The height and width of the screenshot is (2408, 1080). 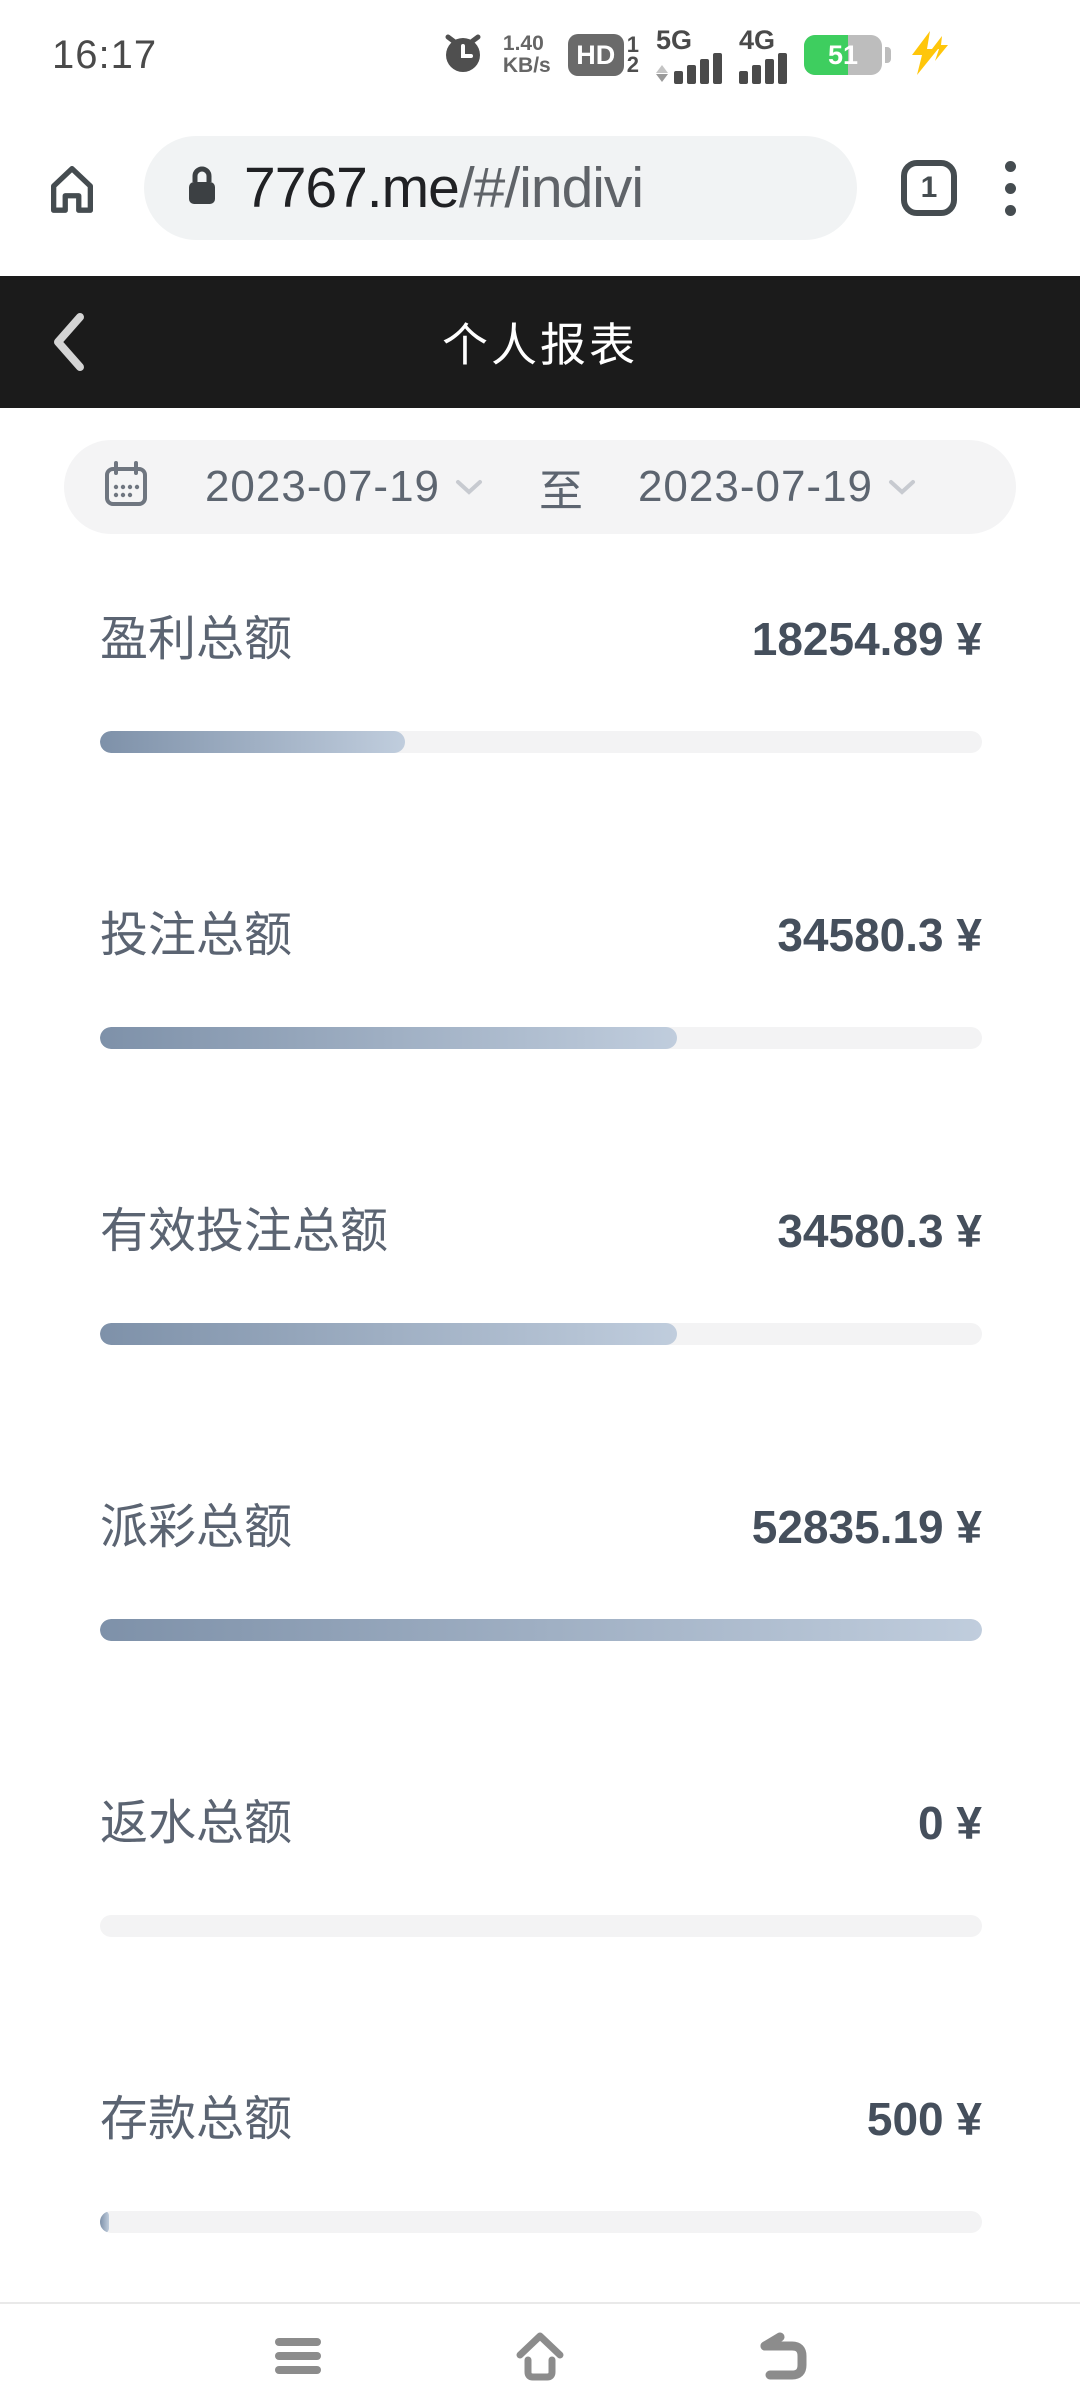 I want to click on volte-hd-icon: HD 1 2, so click(x=603, y=55).